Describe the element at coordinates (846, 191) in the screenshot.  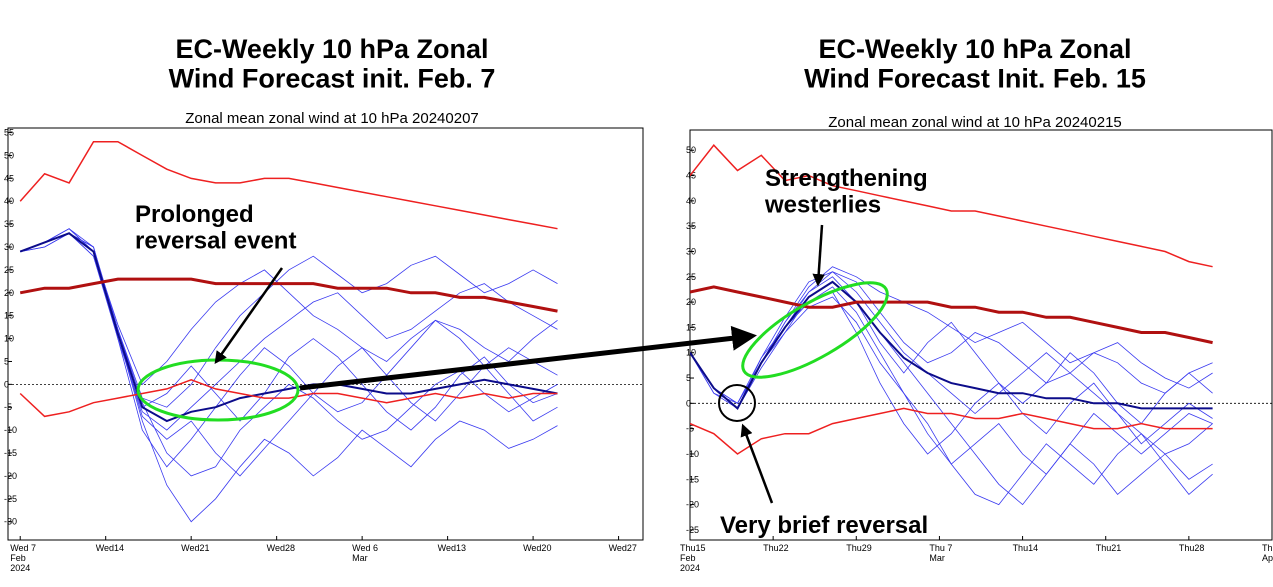
I see `annotation: Strengthening westerlies` at that location.